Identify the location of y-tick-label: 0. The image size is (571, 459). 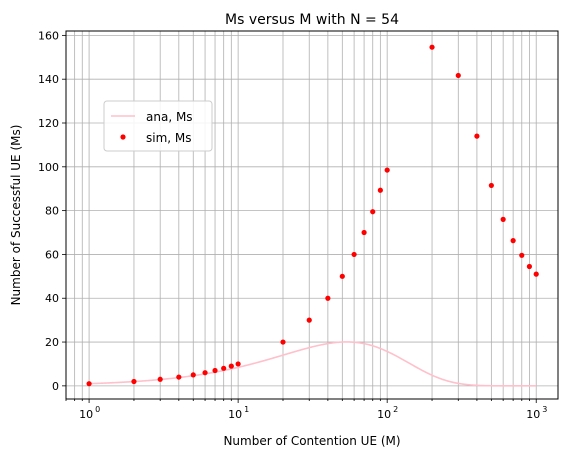
(55, 386).